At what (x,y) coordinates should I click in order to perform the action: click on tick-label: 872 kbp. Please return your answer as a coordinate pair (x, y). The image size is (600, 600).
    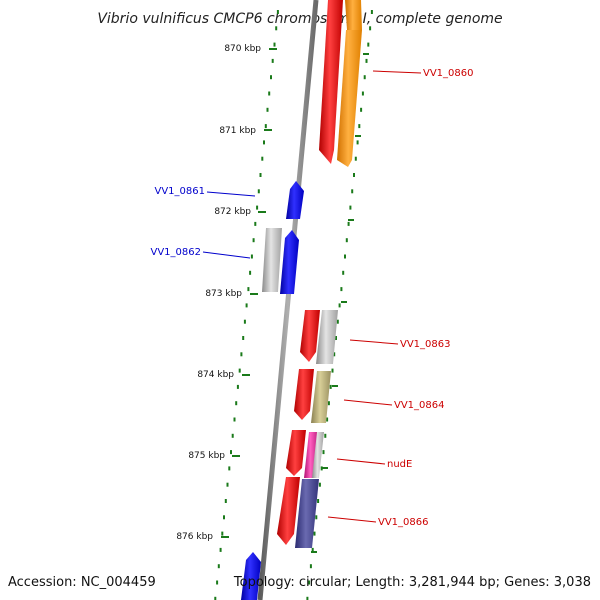
    Looking at the image, I should click on (232, 212).